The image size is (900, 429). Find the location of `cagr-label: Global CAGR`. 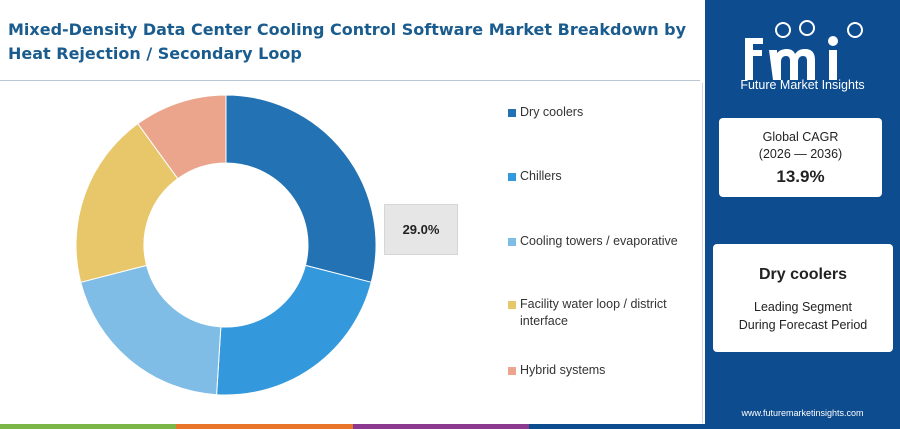

cagr-label: Global CAGR is located at coordinates (800, 137).